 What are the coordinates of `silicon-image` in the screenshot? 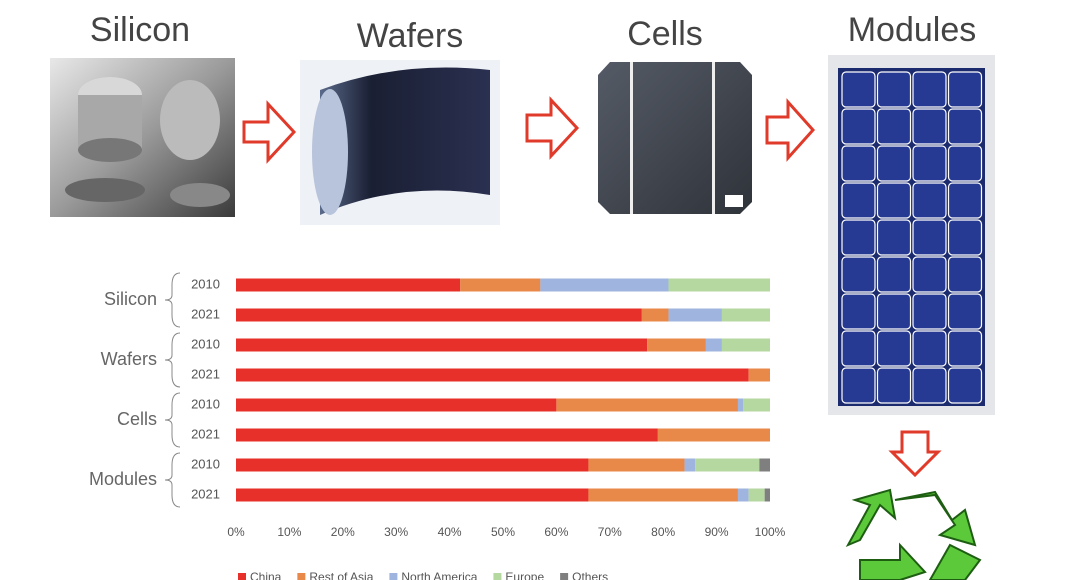 It's located at (142, 137).